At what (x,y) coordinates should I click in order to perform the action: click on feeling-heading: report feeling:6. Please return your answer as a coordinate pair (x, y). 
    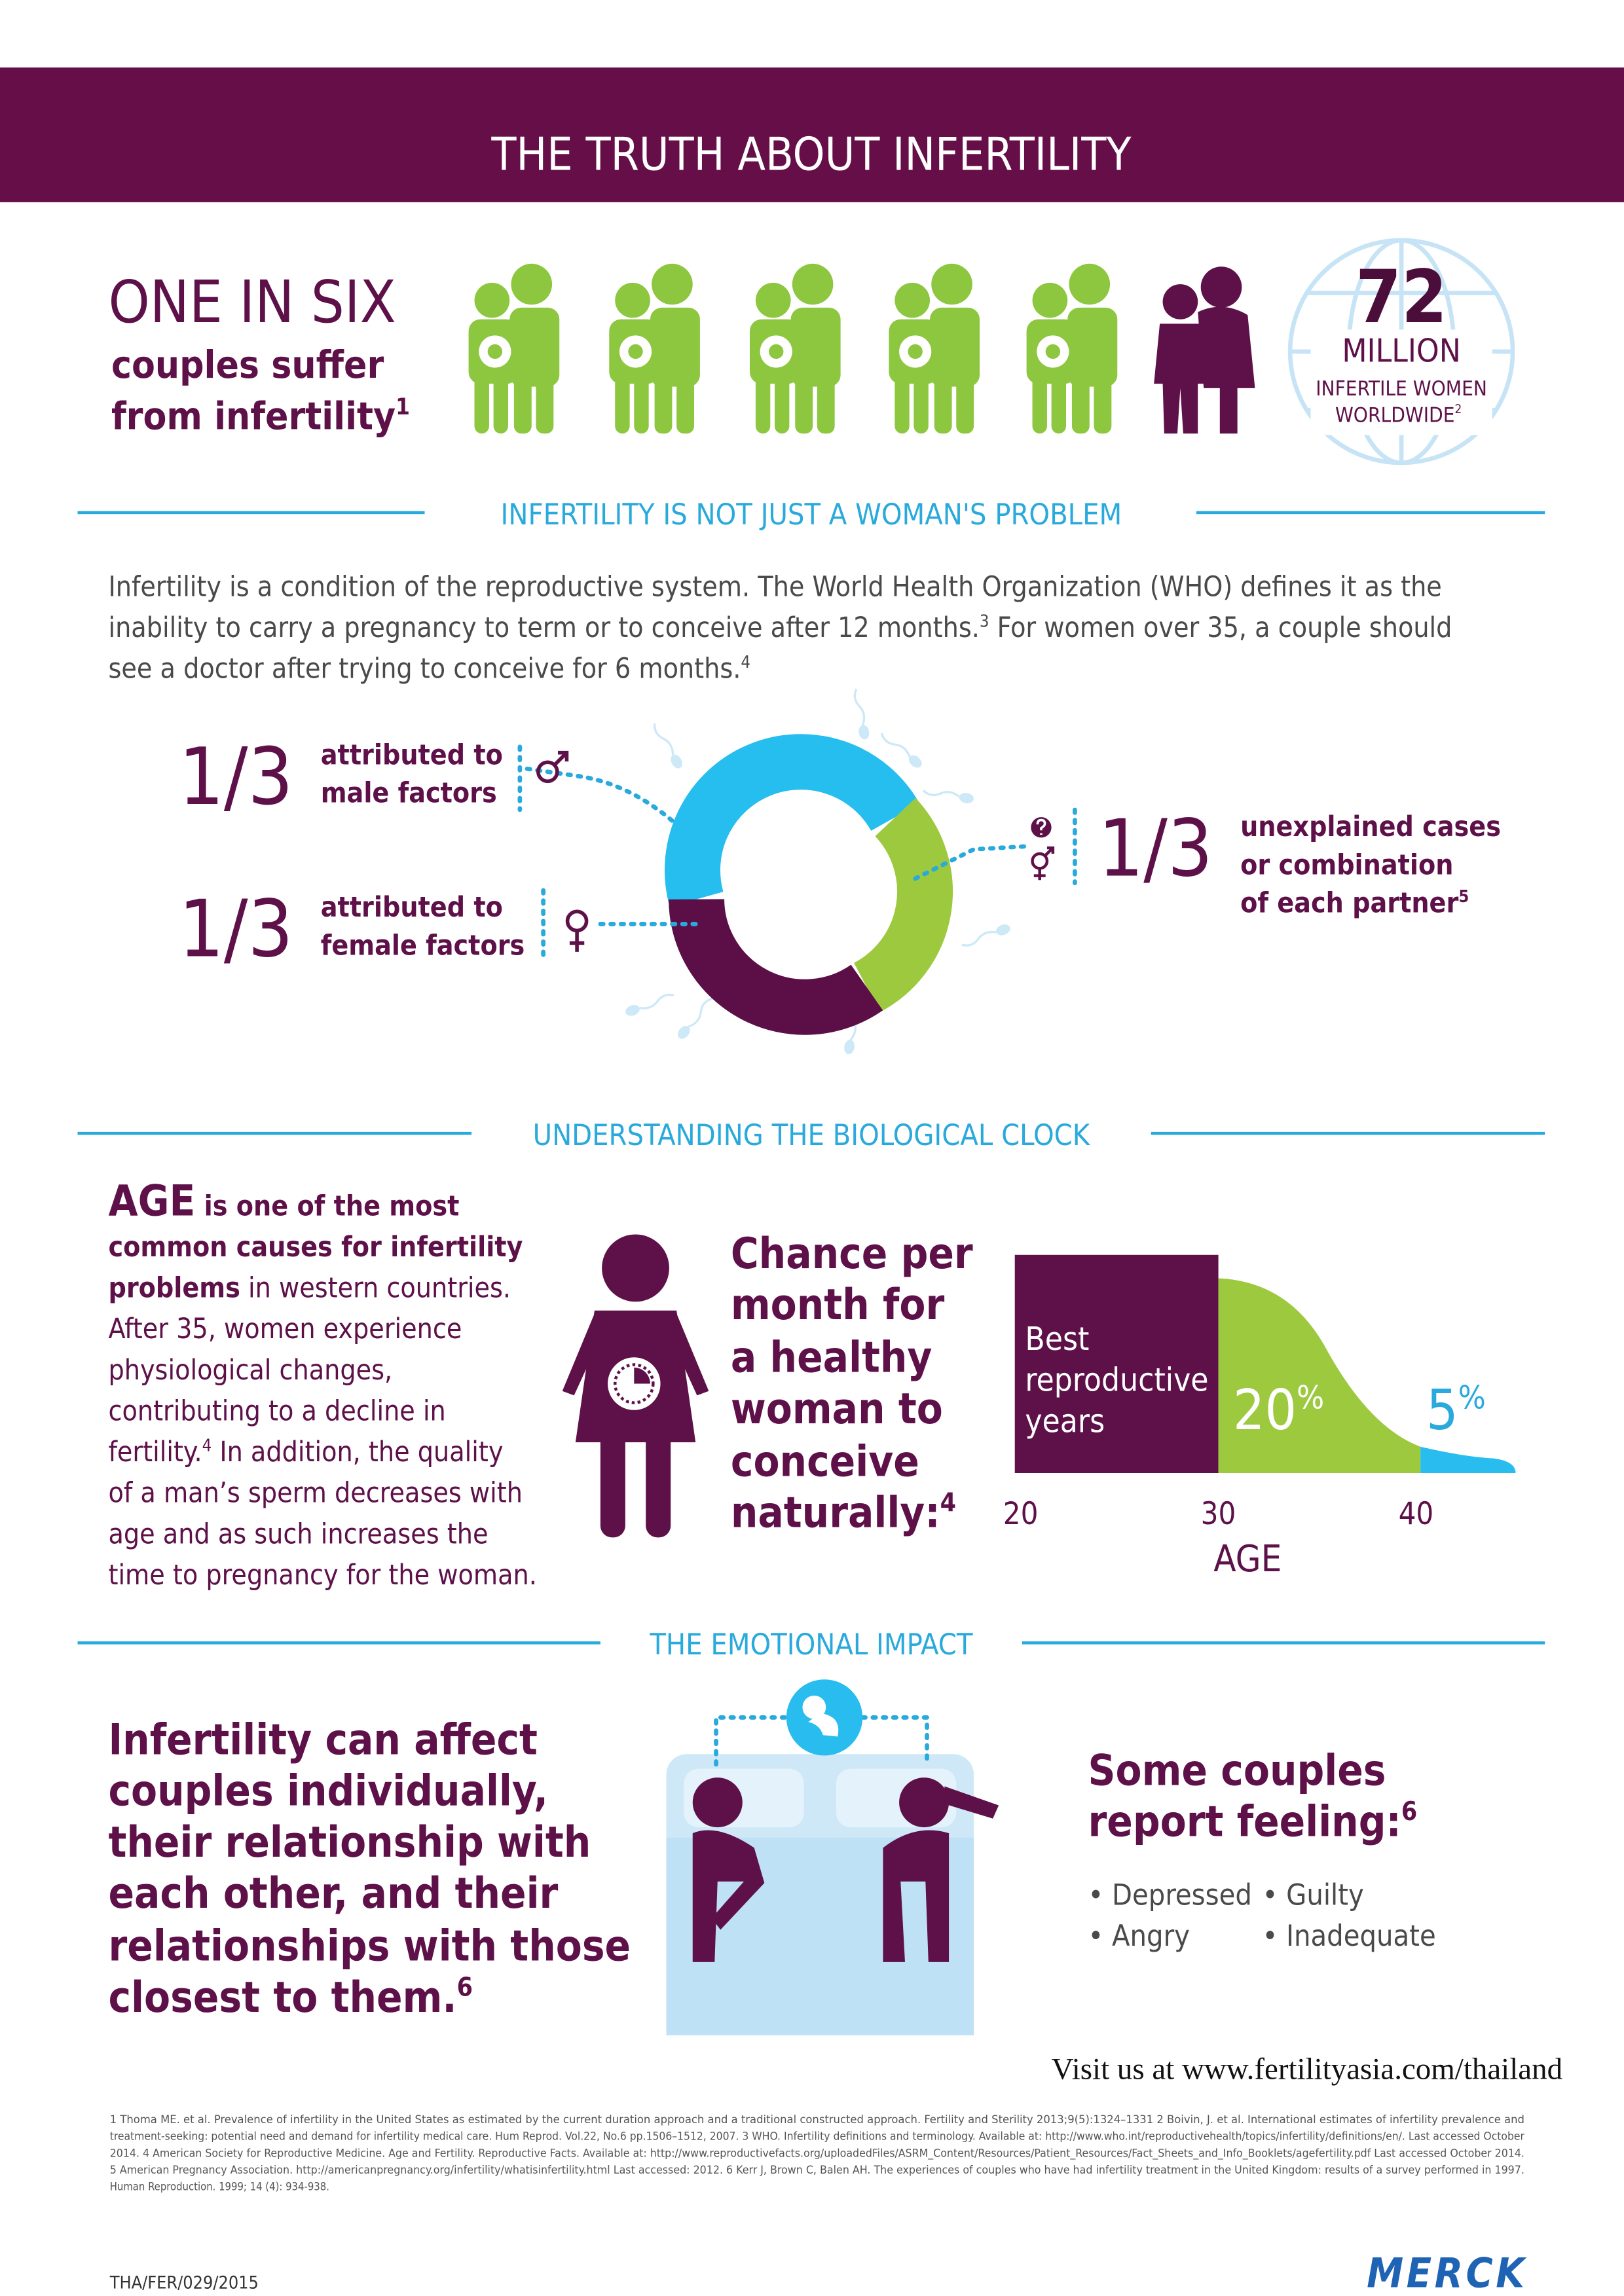
    Looking at the image, I should click on (1253, 1822).